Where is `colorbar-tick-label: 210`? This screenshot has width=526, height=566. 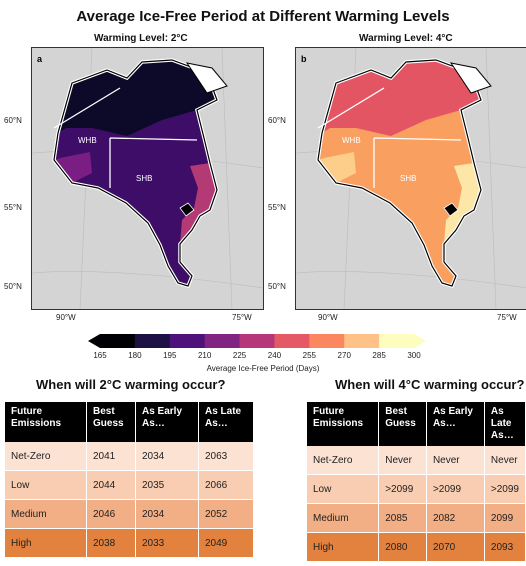 colorbar-tick-label: 210 is located at coordinates (204, 355).